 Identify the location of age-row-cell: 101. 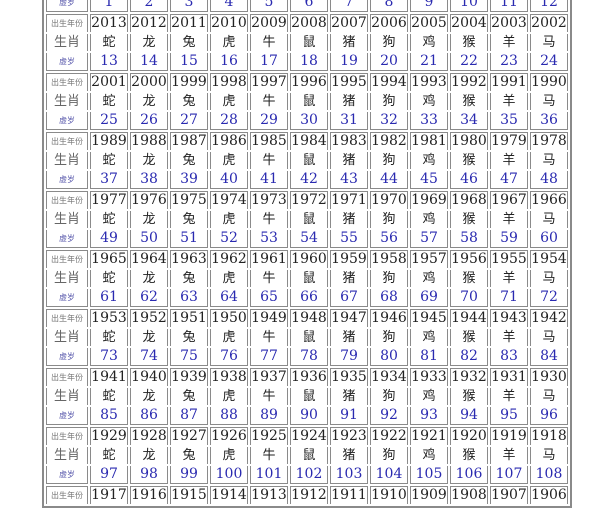
(269, 475).